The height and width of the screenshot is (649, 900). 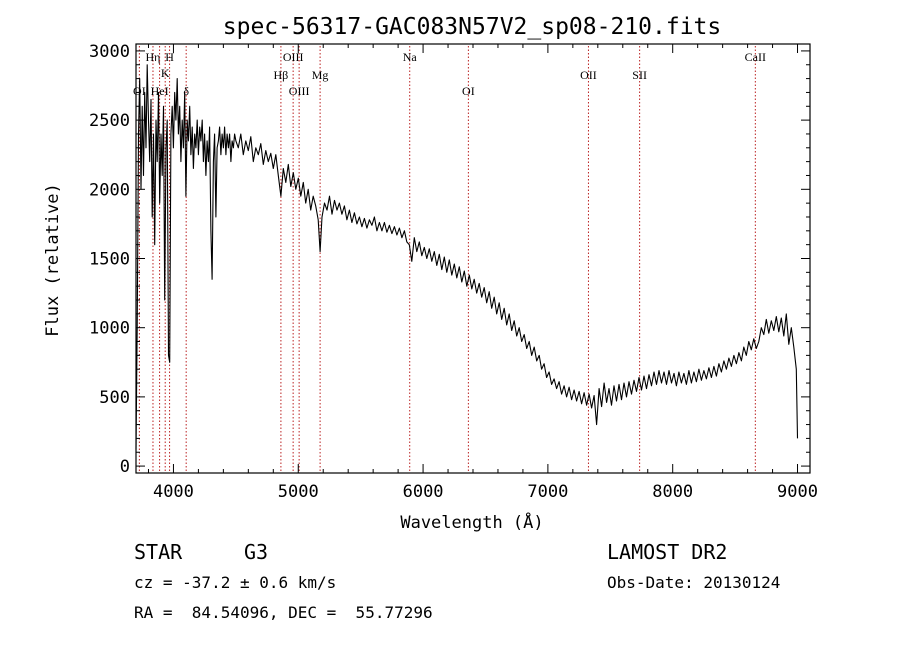 I want to click on object-subclass: G3, so click(x=256, y=552).